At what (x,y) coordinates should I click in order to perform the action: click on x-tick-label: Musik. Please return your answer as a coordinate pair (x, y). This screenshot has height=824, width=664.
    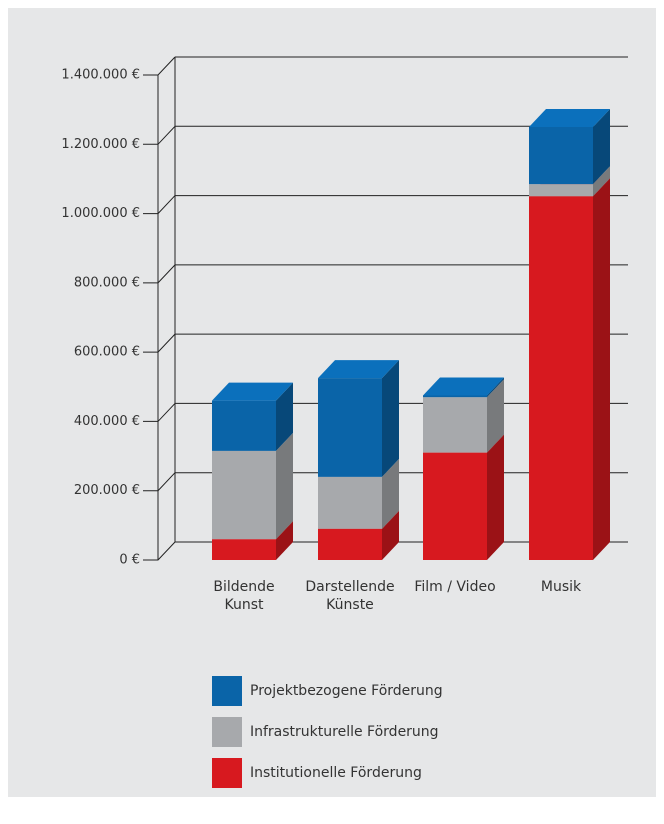
    Looking at the image, I should click on (561, 587).